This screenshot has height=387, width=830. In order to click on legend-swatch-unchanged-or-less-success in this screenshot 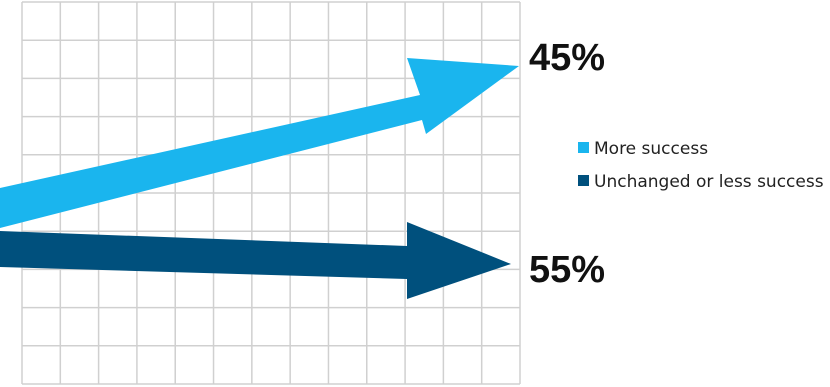, I will do `click(583, 180)`.